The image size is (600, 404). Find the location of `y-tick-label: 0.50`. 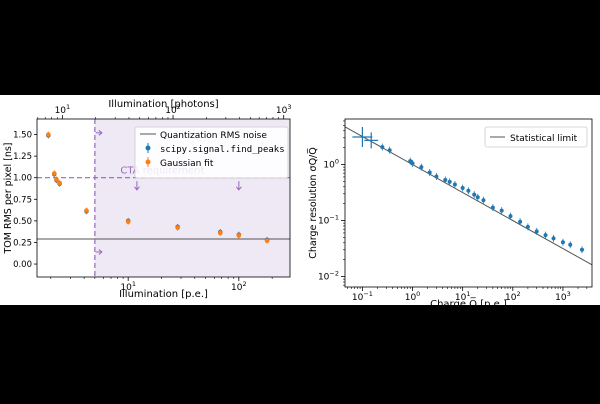

y-tick-label: 0.50 is located at coordinates (22, 222).